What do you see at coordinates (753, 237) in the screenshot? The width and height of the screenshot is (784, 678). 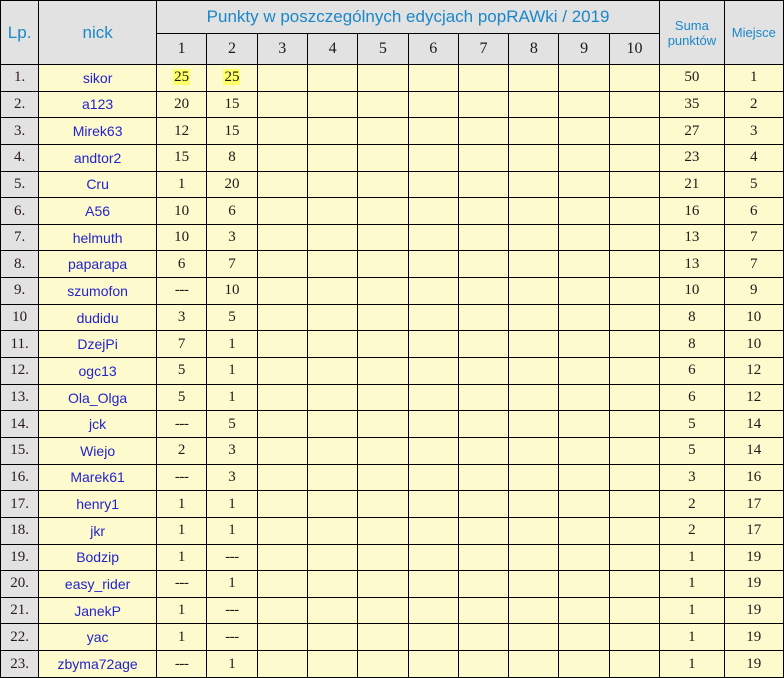 I see `place-cell: 7` at bounding box center [753, 237].